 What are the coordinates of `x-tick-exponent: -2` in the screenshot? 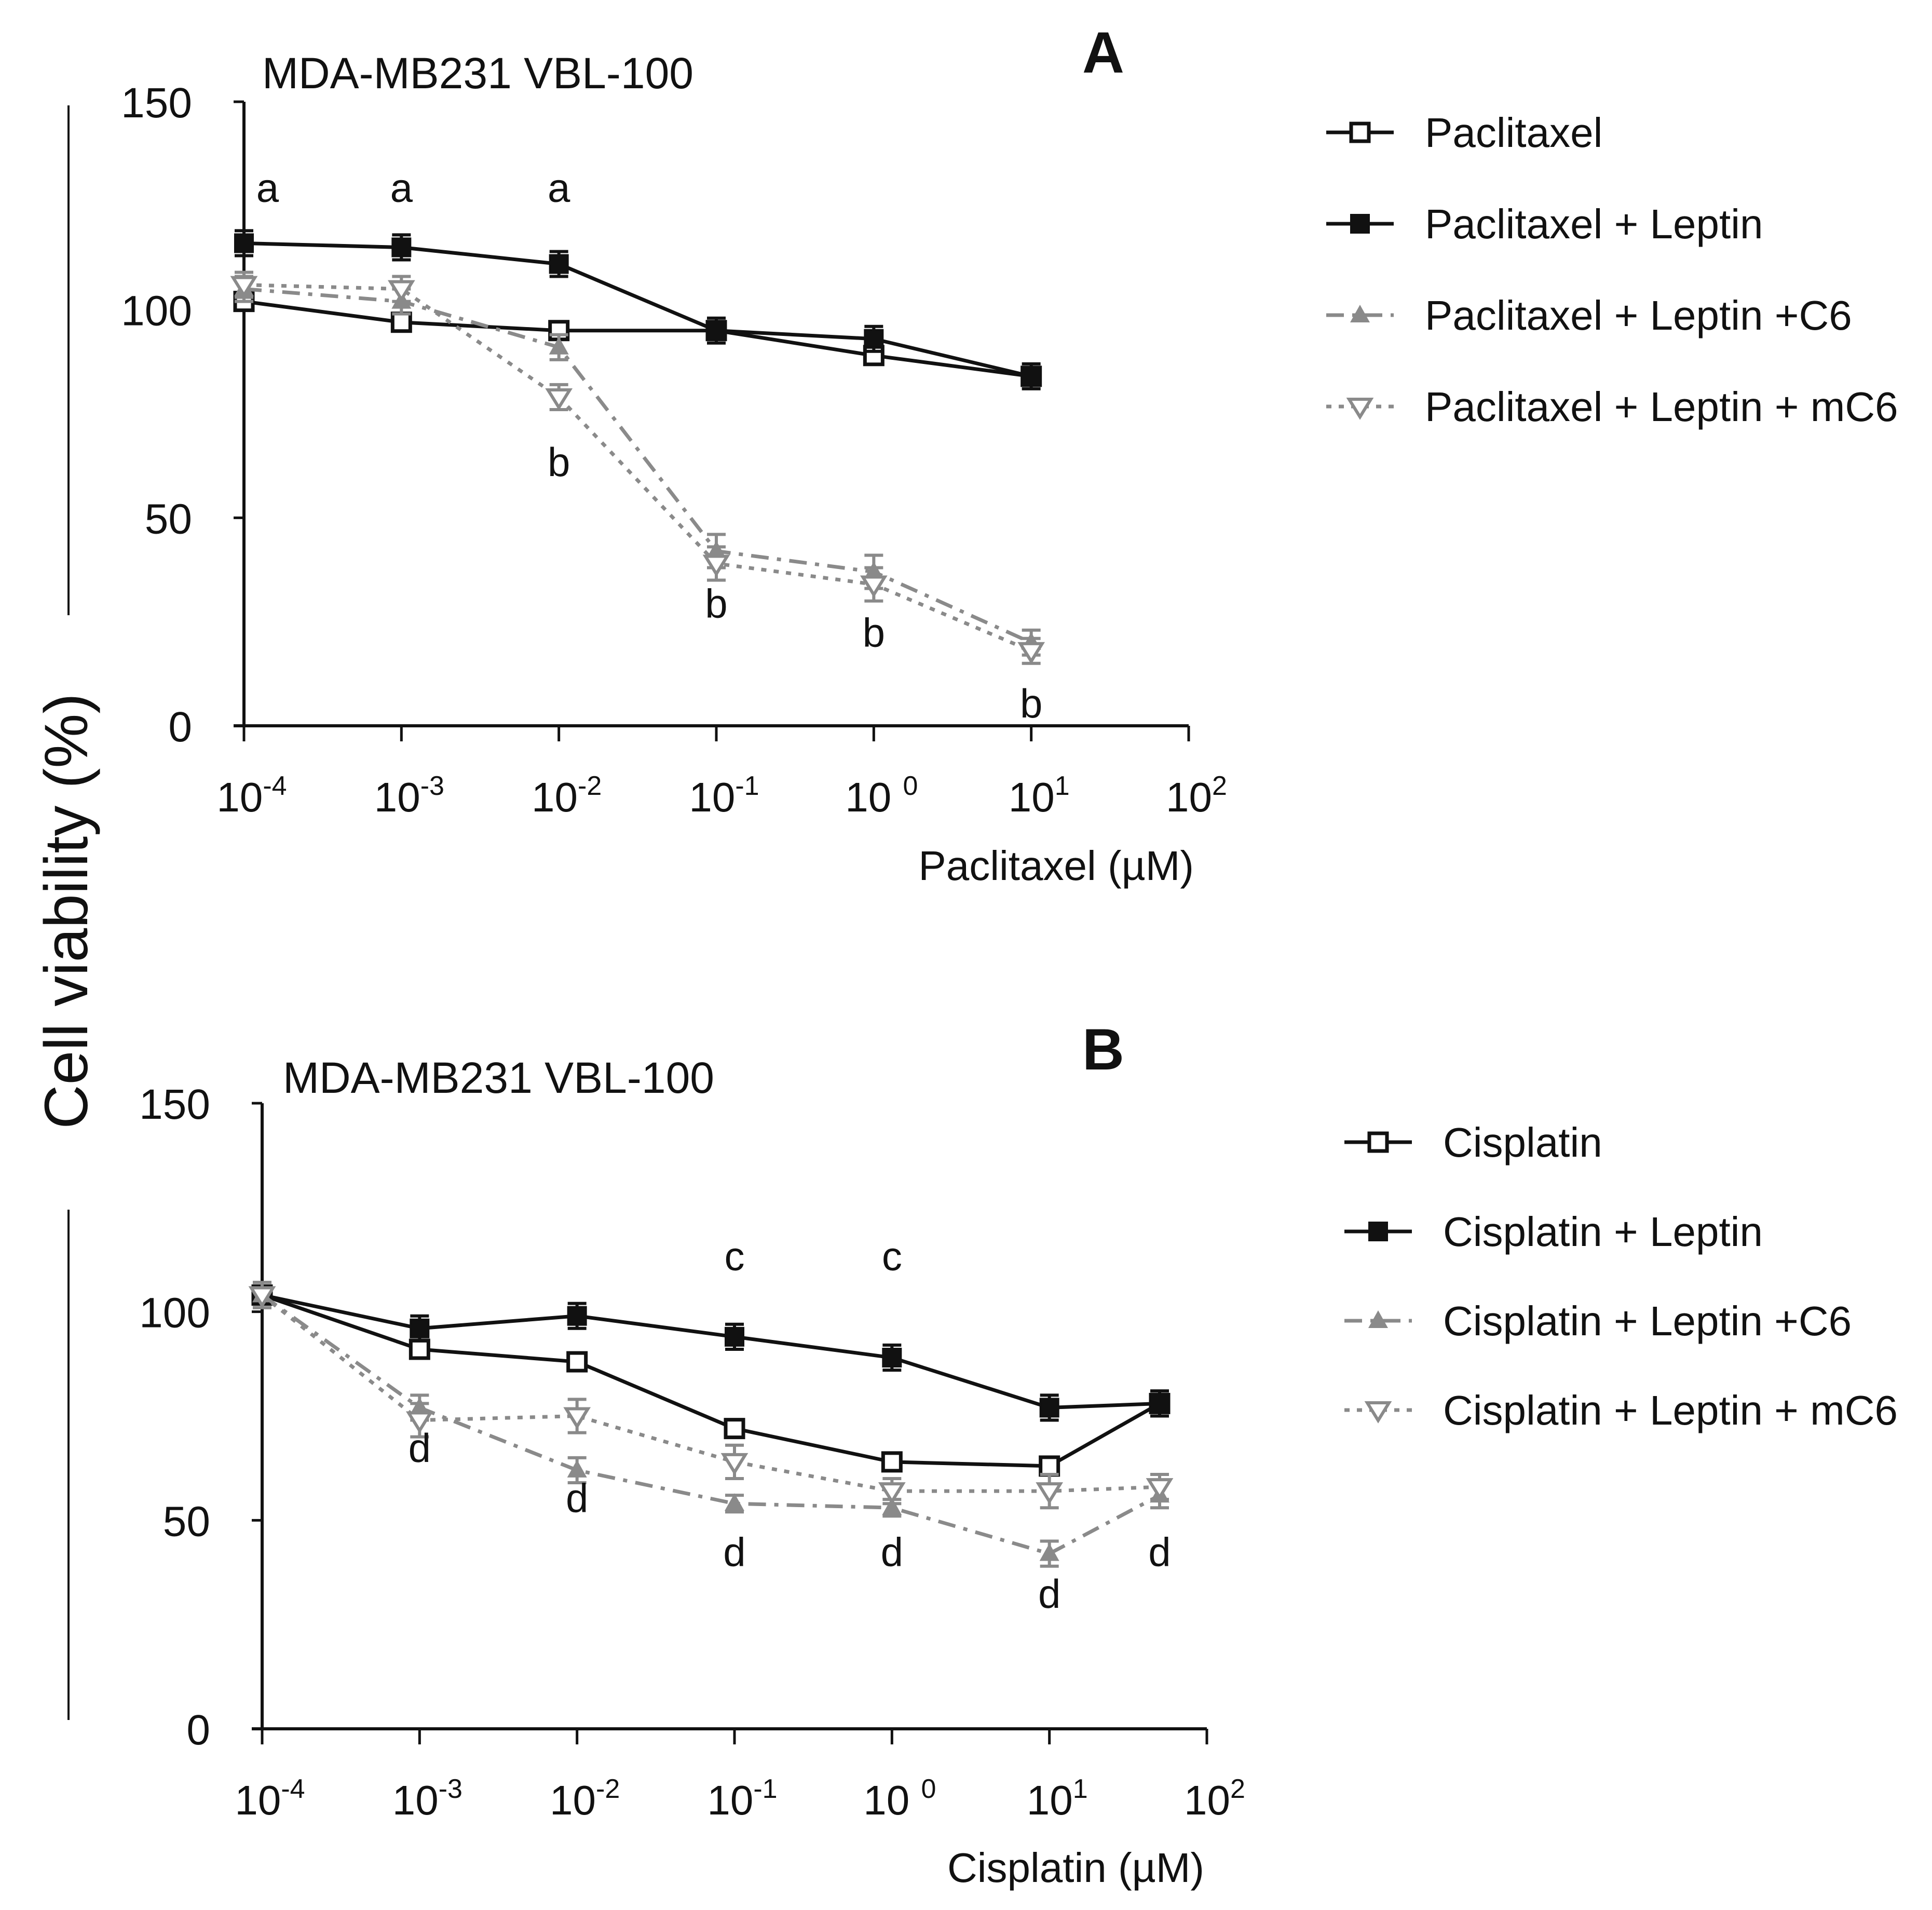 It's located at (590, 786).